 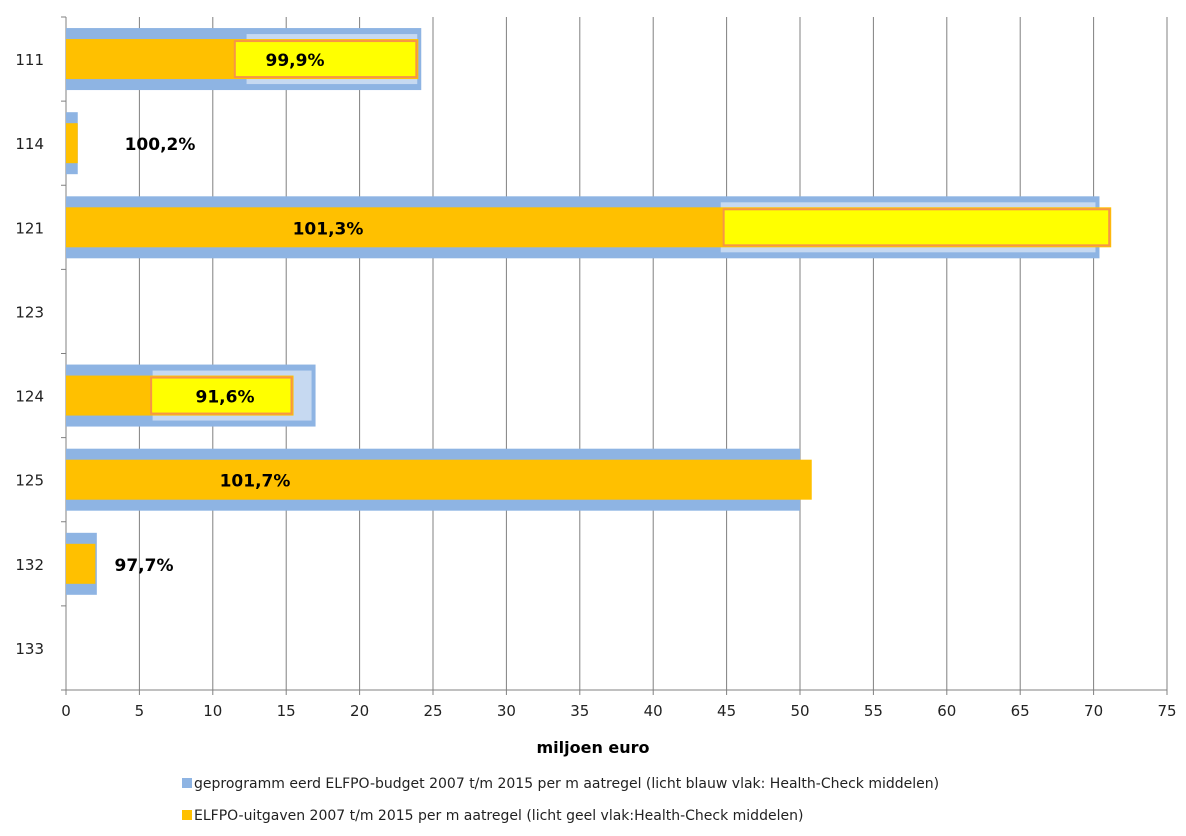 I want to click on x-tick-label: 20, so click(x=359, y=711).